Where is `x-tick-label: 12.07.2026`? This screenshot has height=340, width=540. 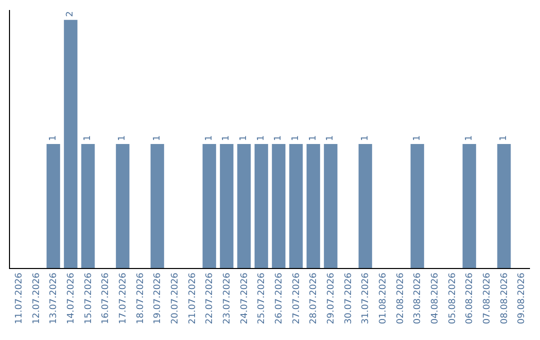
x-tick-label: 12.07.2026 is located at coordinates (37, 298).